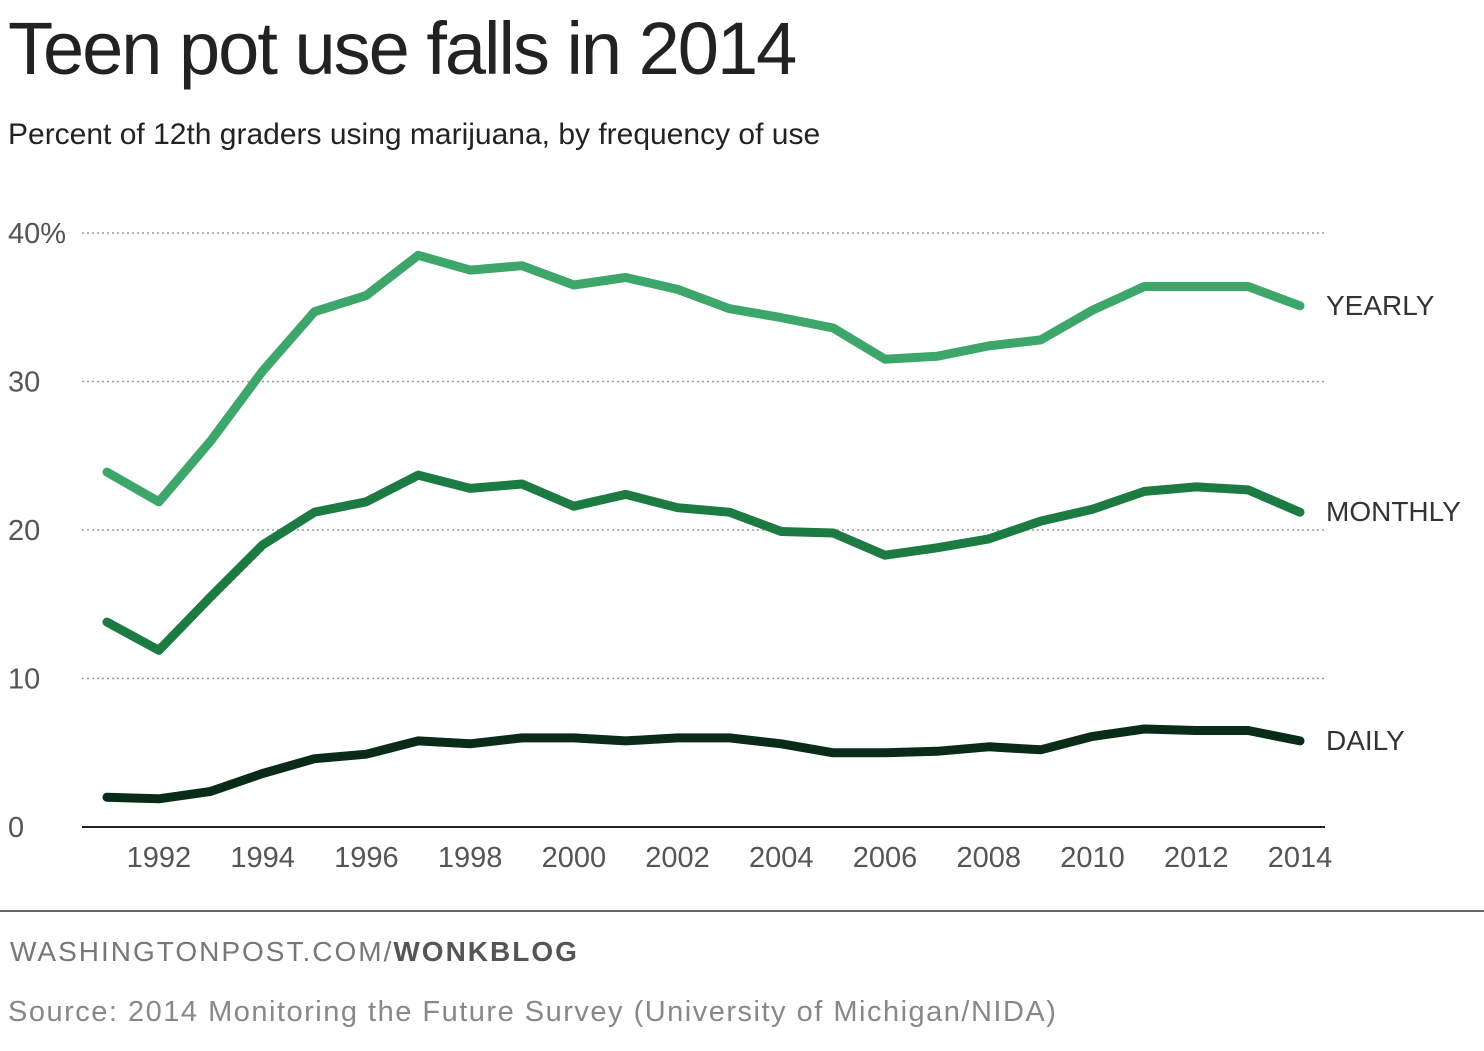 Image resolution: width=1484 pixels, height=1051 pixels. Describe the element at coordinates (885, 858) in the screenshot. I see `x-tick-label: 2006` at that location.